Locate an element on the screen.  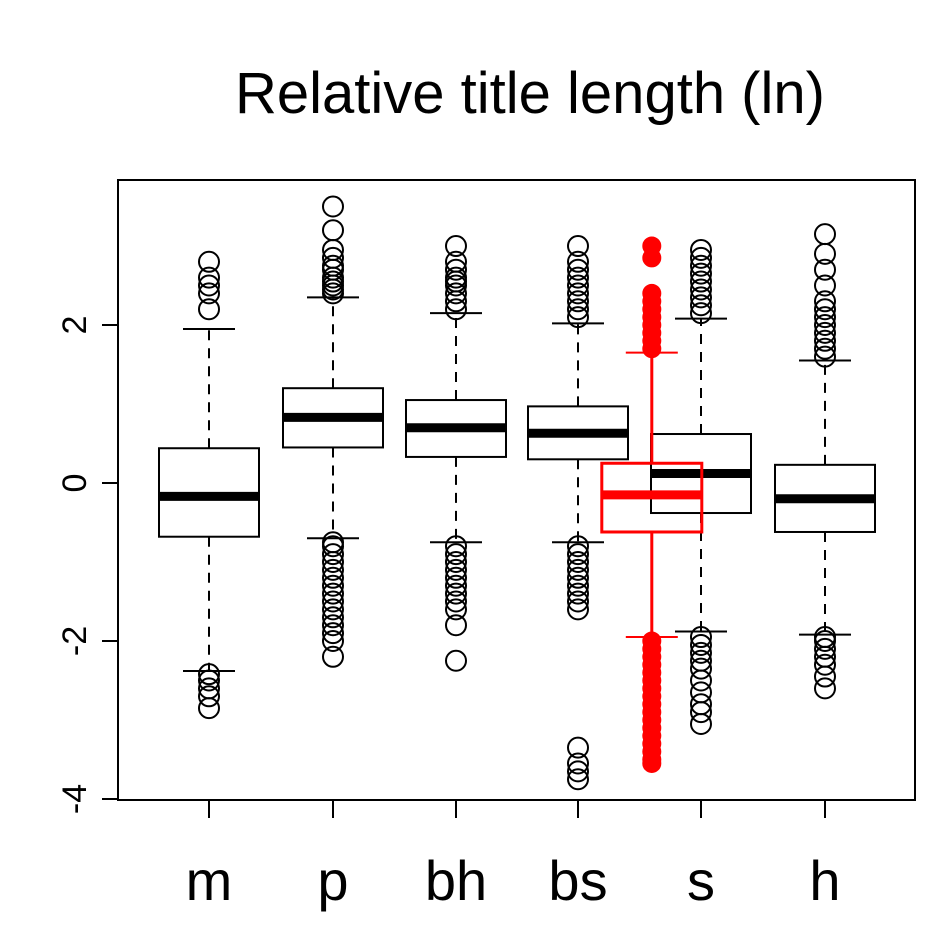
x-tick-label: m is located at coordinates (209, 880).